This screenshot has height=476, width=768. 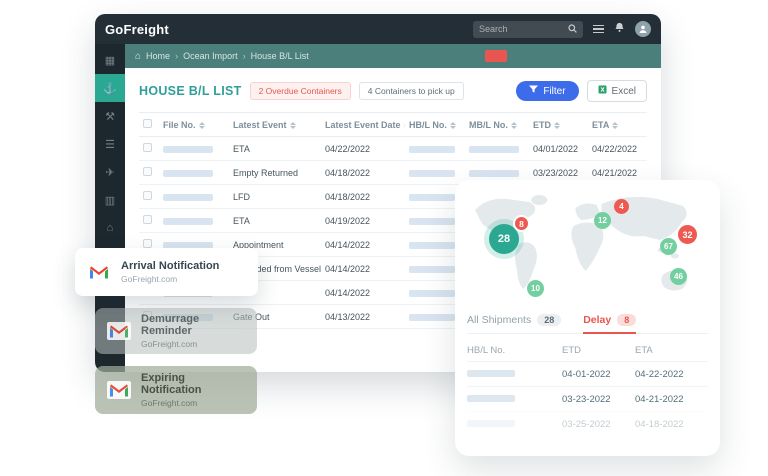 I want to click on anchor-icon: ⚓, so click(x=110, y=88).